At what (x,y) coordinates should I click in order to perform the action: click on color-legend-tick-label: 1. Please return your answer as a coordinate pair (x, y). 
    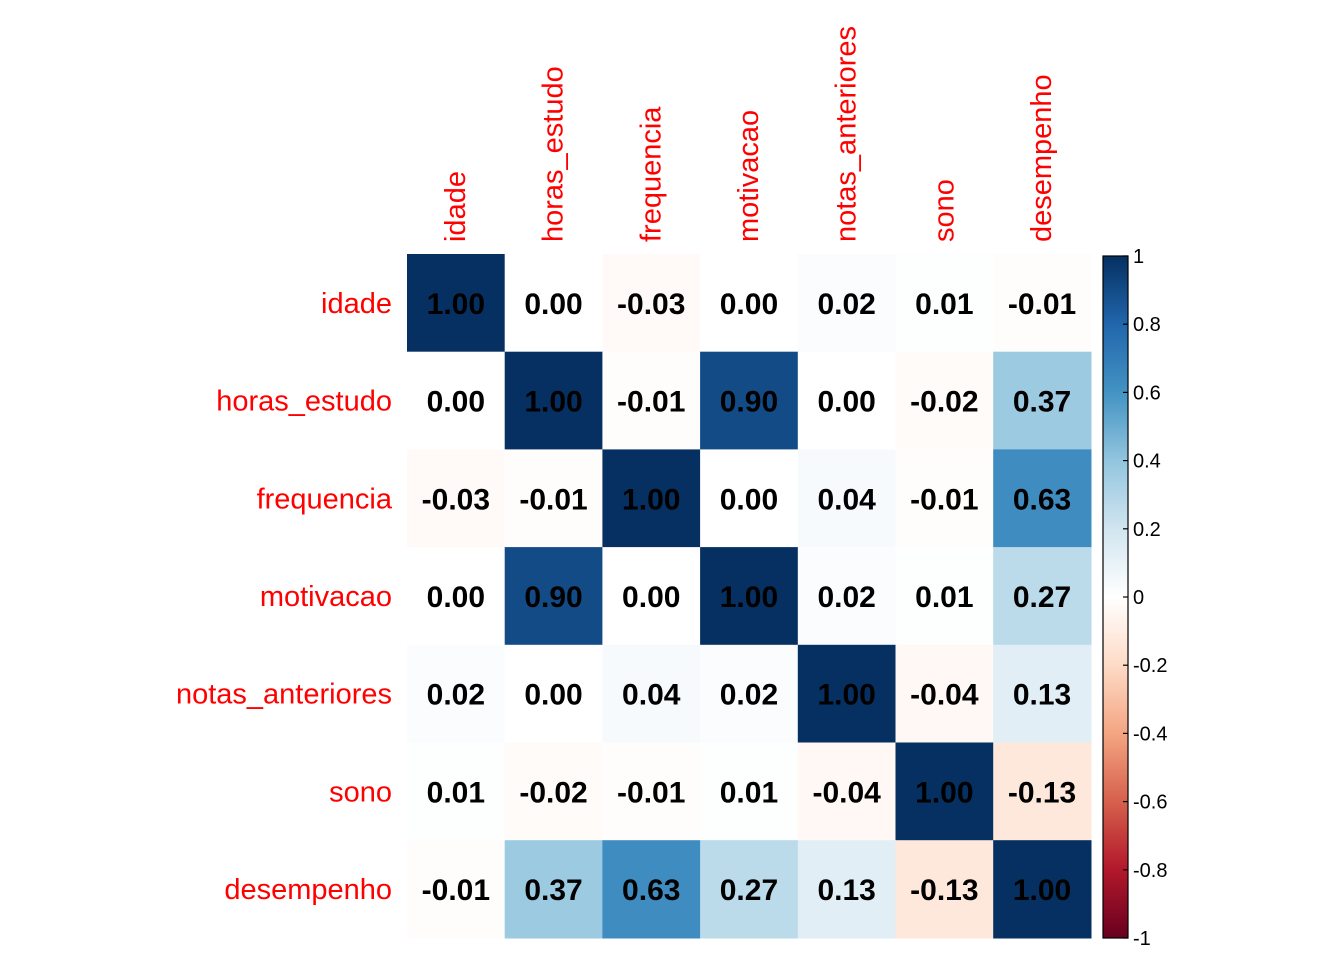
    Looking at the image, I should click on (1138, 257).